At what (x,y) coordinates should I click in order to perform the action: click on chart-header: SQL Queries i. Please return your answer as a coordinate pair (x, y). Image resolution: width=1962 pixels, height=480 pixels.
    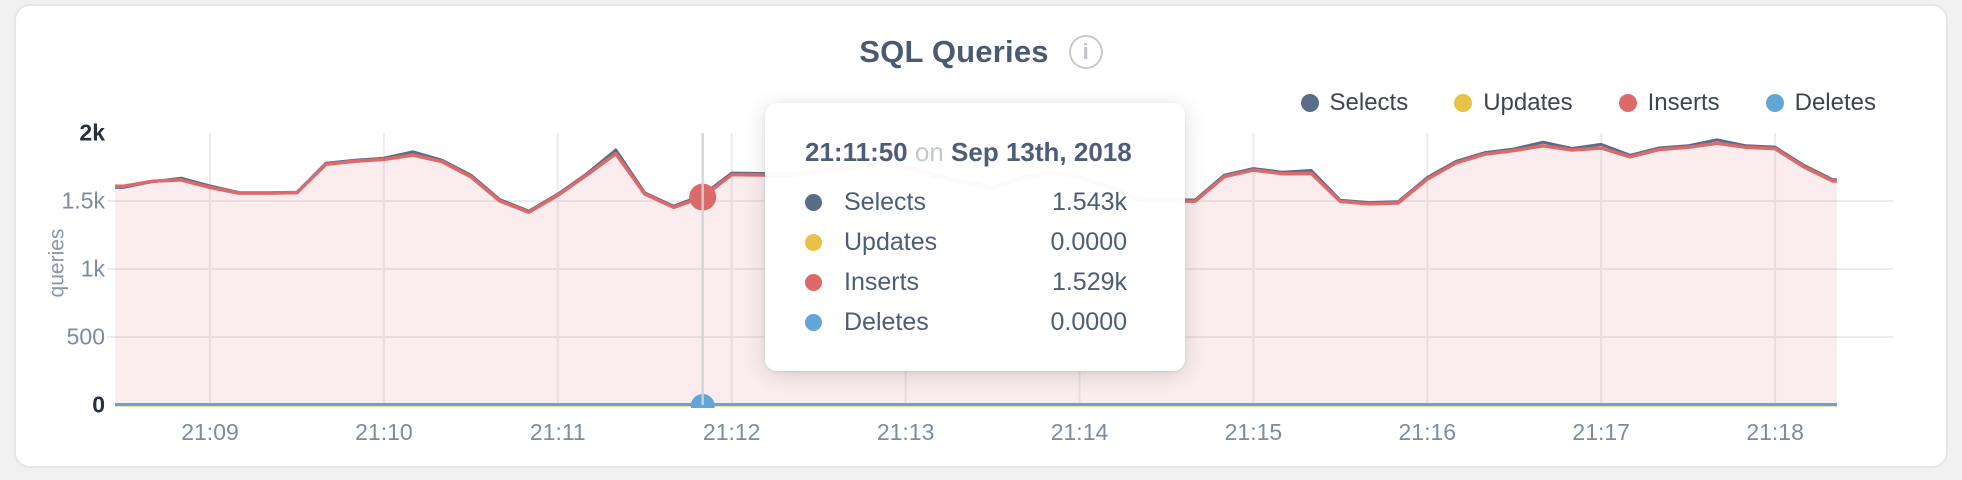
    Looking at the image, I should click on (981, 52).